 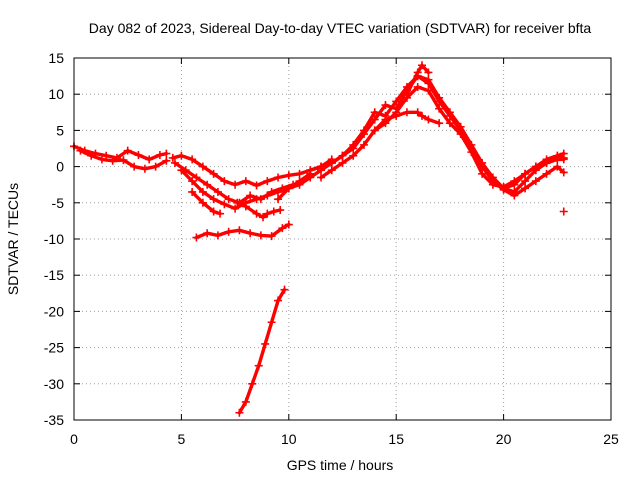 I want to click on x-axis-label: GPS time / hours, so click(x=340, y=465).